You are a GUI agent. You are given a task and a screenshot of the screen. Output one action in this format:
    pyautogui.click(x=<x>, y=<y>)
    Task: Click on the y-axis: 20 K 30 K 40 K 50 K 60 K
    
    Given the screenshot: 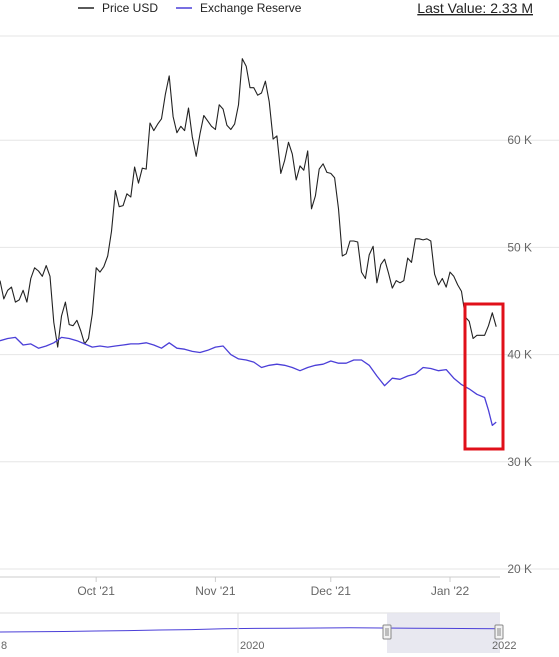 What is the action you would take?
    pyautogui.click(x=519, y=354)
    